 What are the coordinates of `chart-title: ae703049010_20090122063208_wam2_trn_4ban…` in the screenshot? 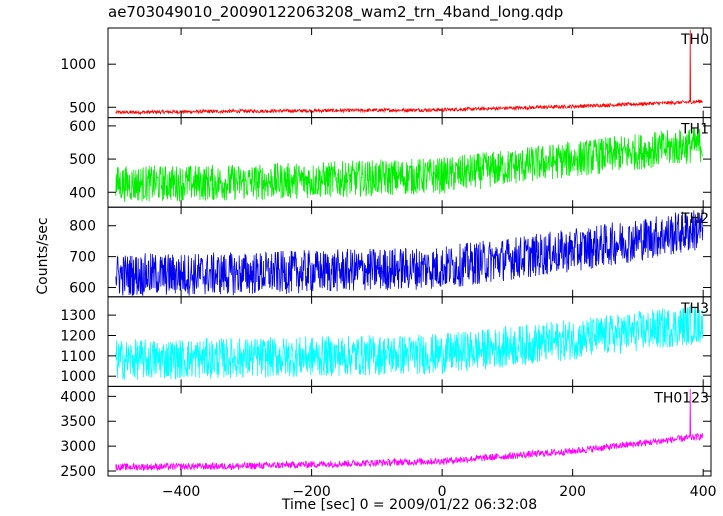 It's located at (336, 12).